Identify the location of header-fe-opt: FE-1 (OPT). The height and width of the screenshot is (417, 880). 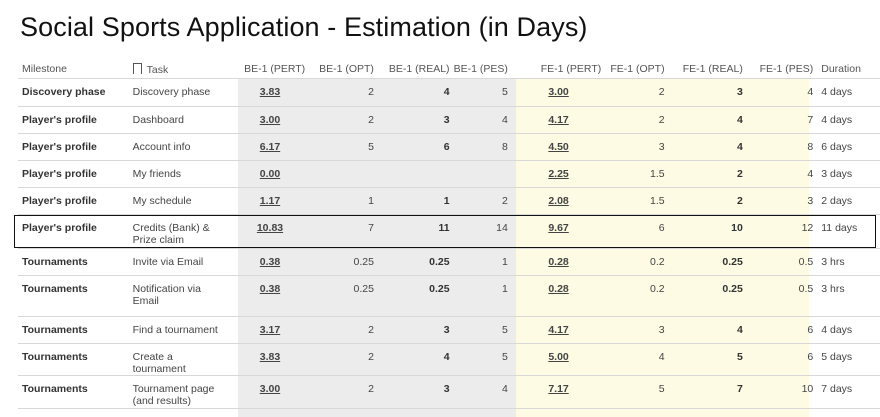
(637, 69).